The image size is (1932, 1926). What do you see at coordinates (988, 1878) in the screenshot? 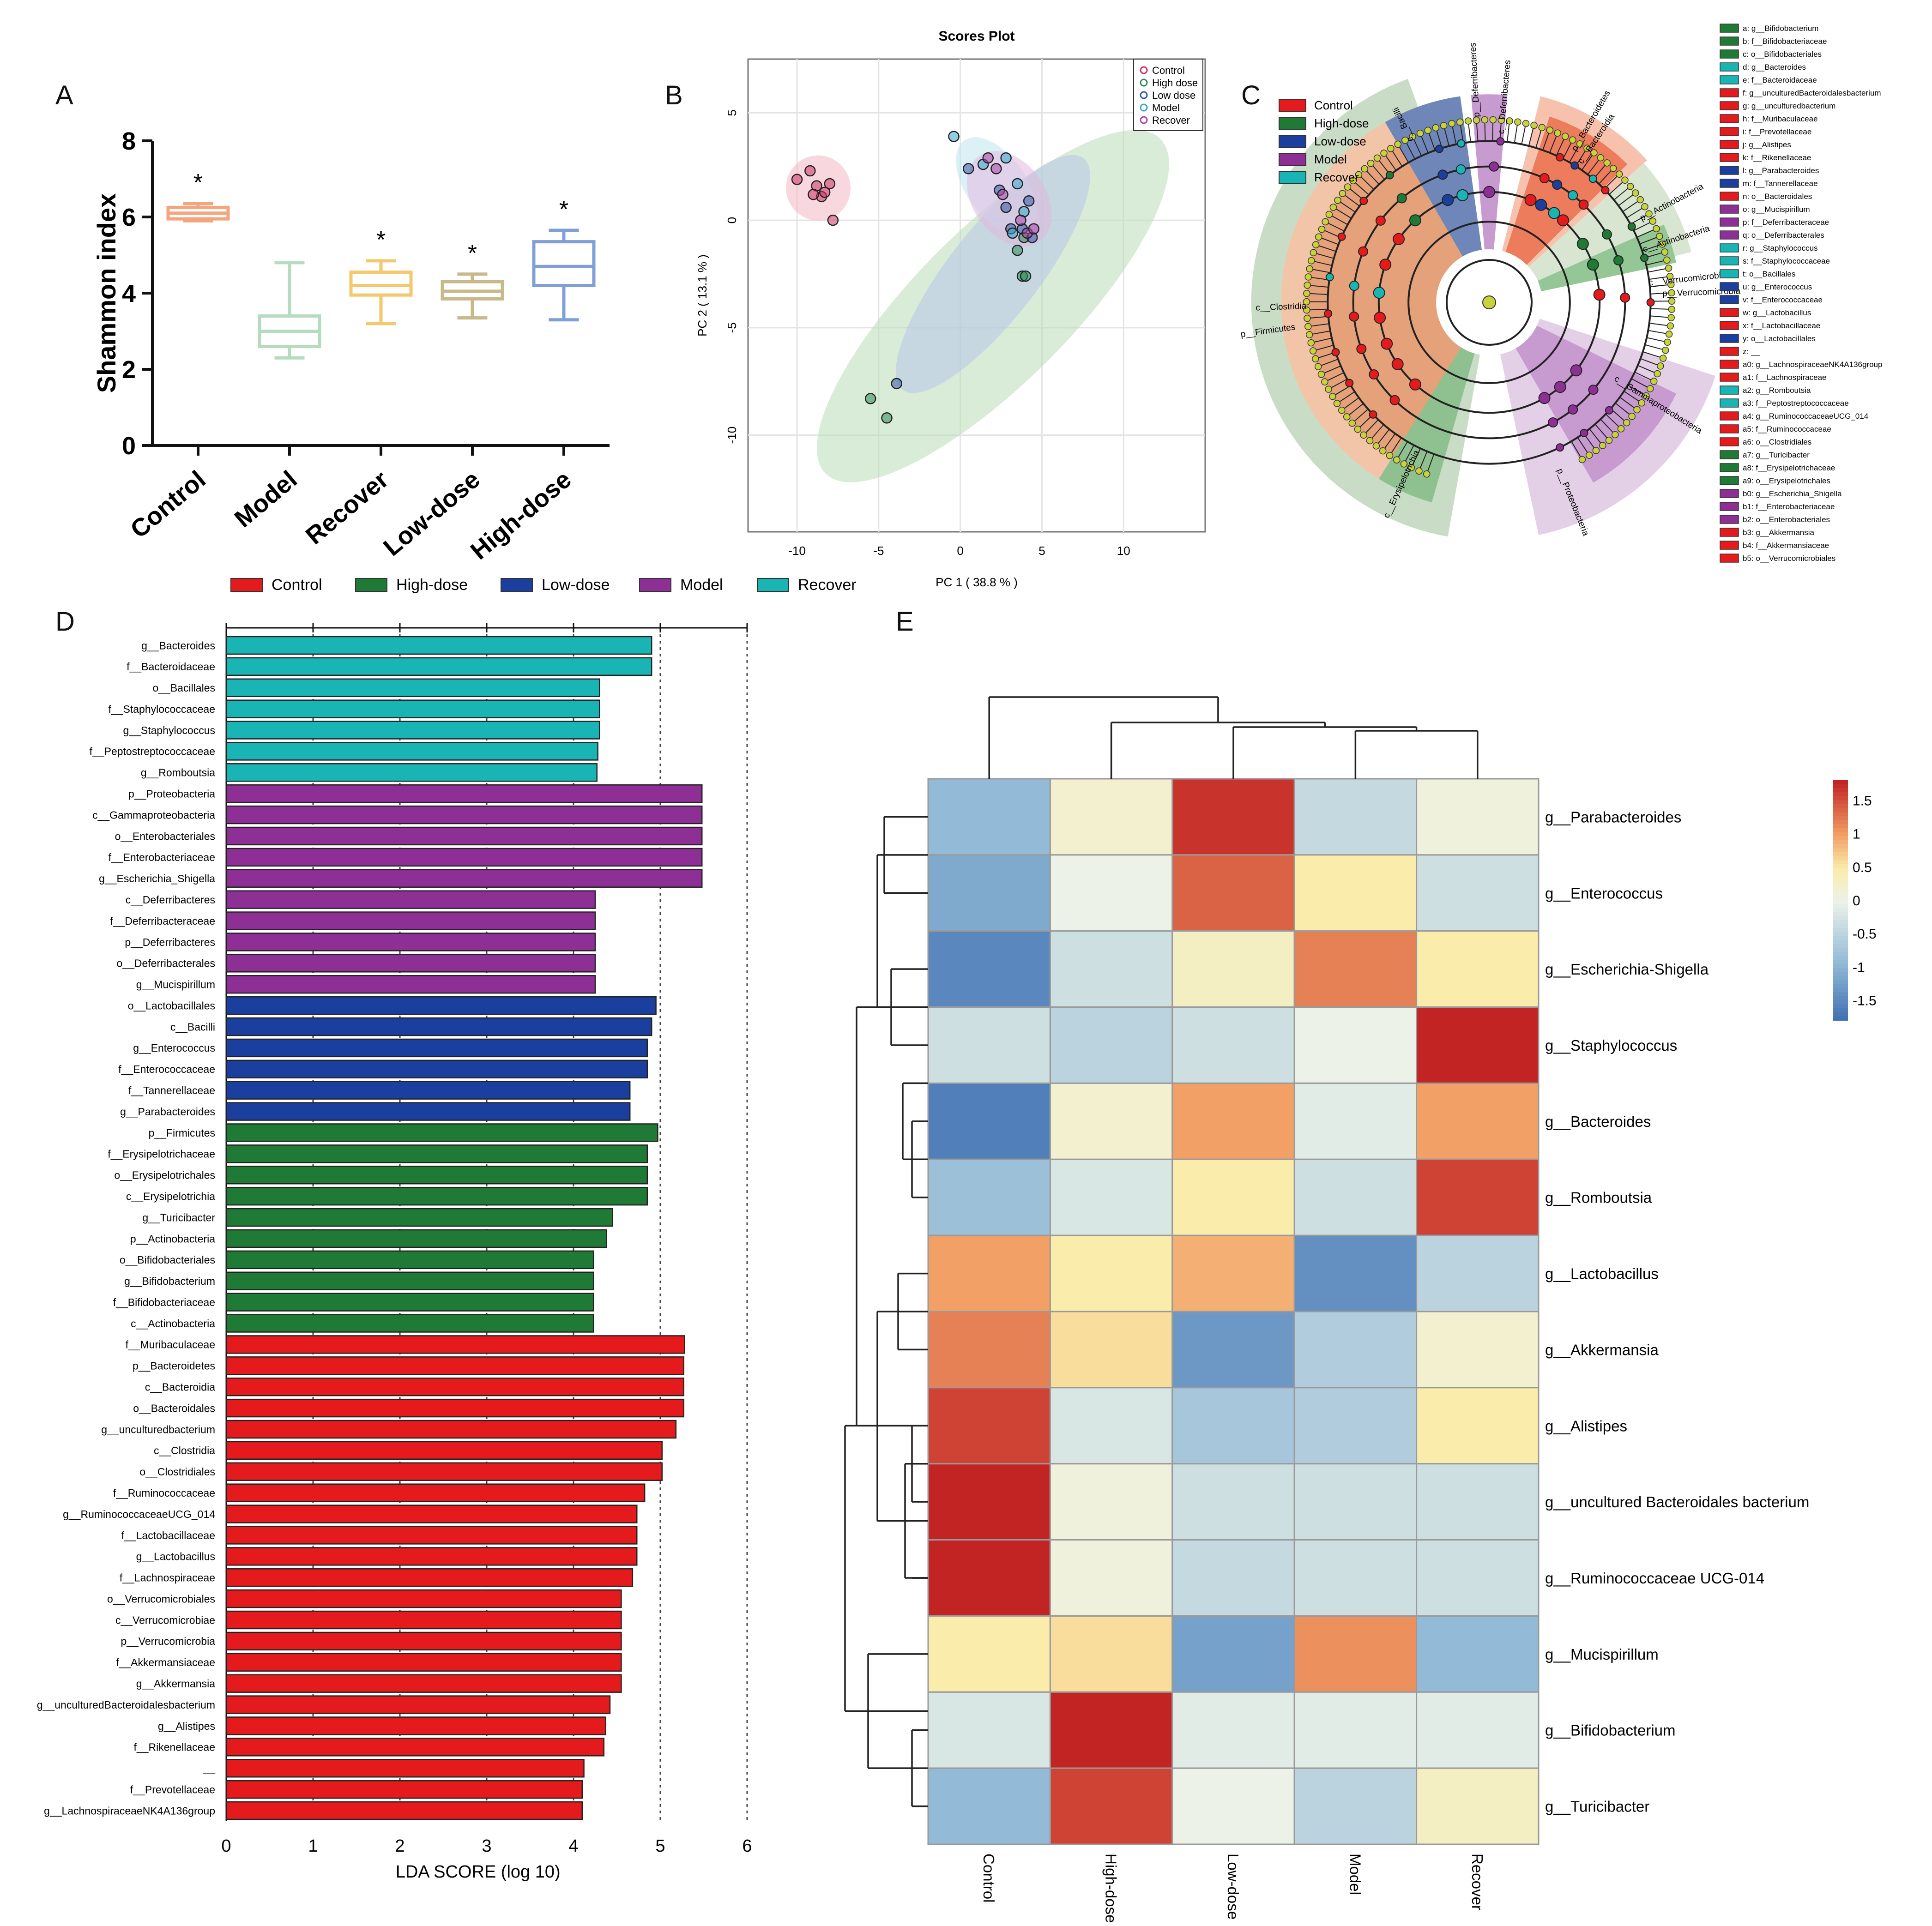
I see `column-label: Control` at bounding box center [988, 1878].